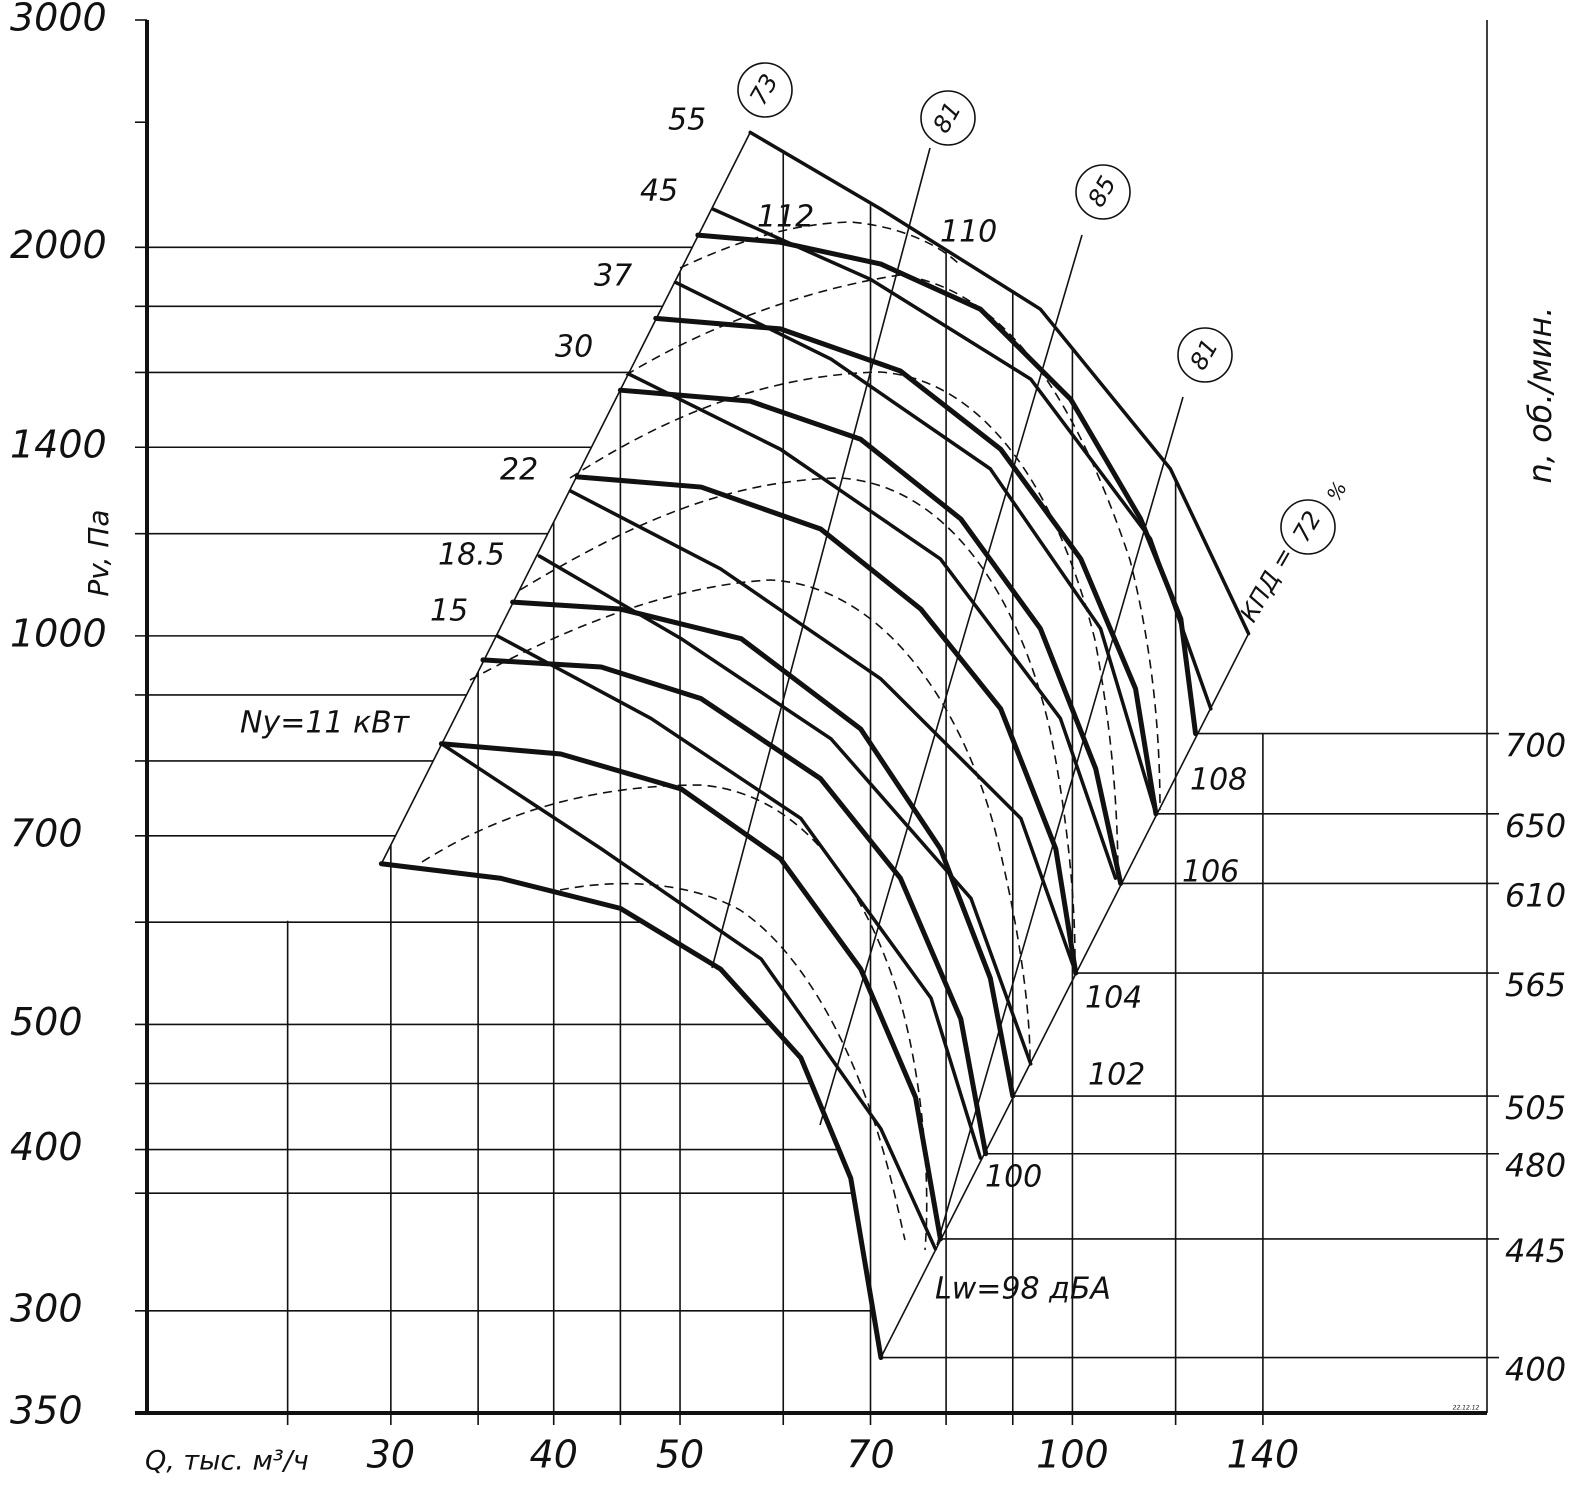  What do you see at coordinates (1023, 1289) in the screenshot?
I see `noise-label: Lw=98 дБА` at bounding box center [1023, 1289].